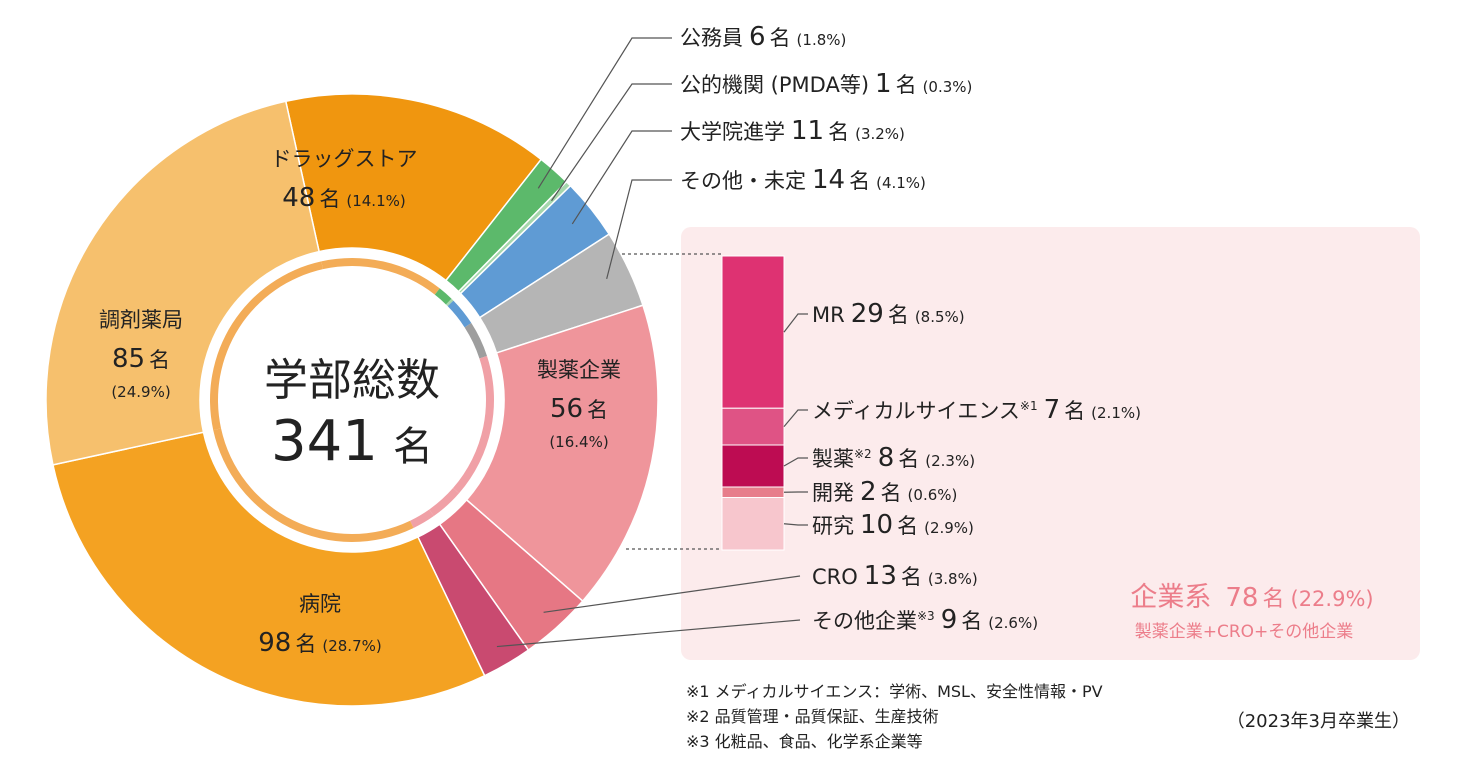  What do you see at coordinates (344, 159) in the screenshot?
I see `label-drugstore-name: ドラッグストア` at bounding box center [344, 159].